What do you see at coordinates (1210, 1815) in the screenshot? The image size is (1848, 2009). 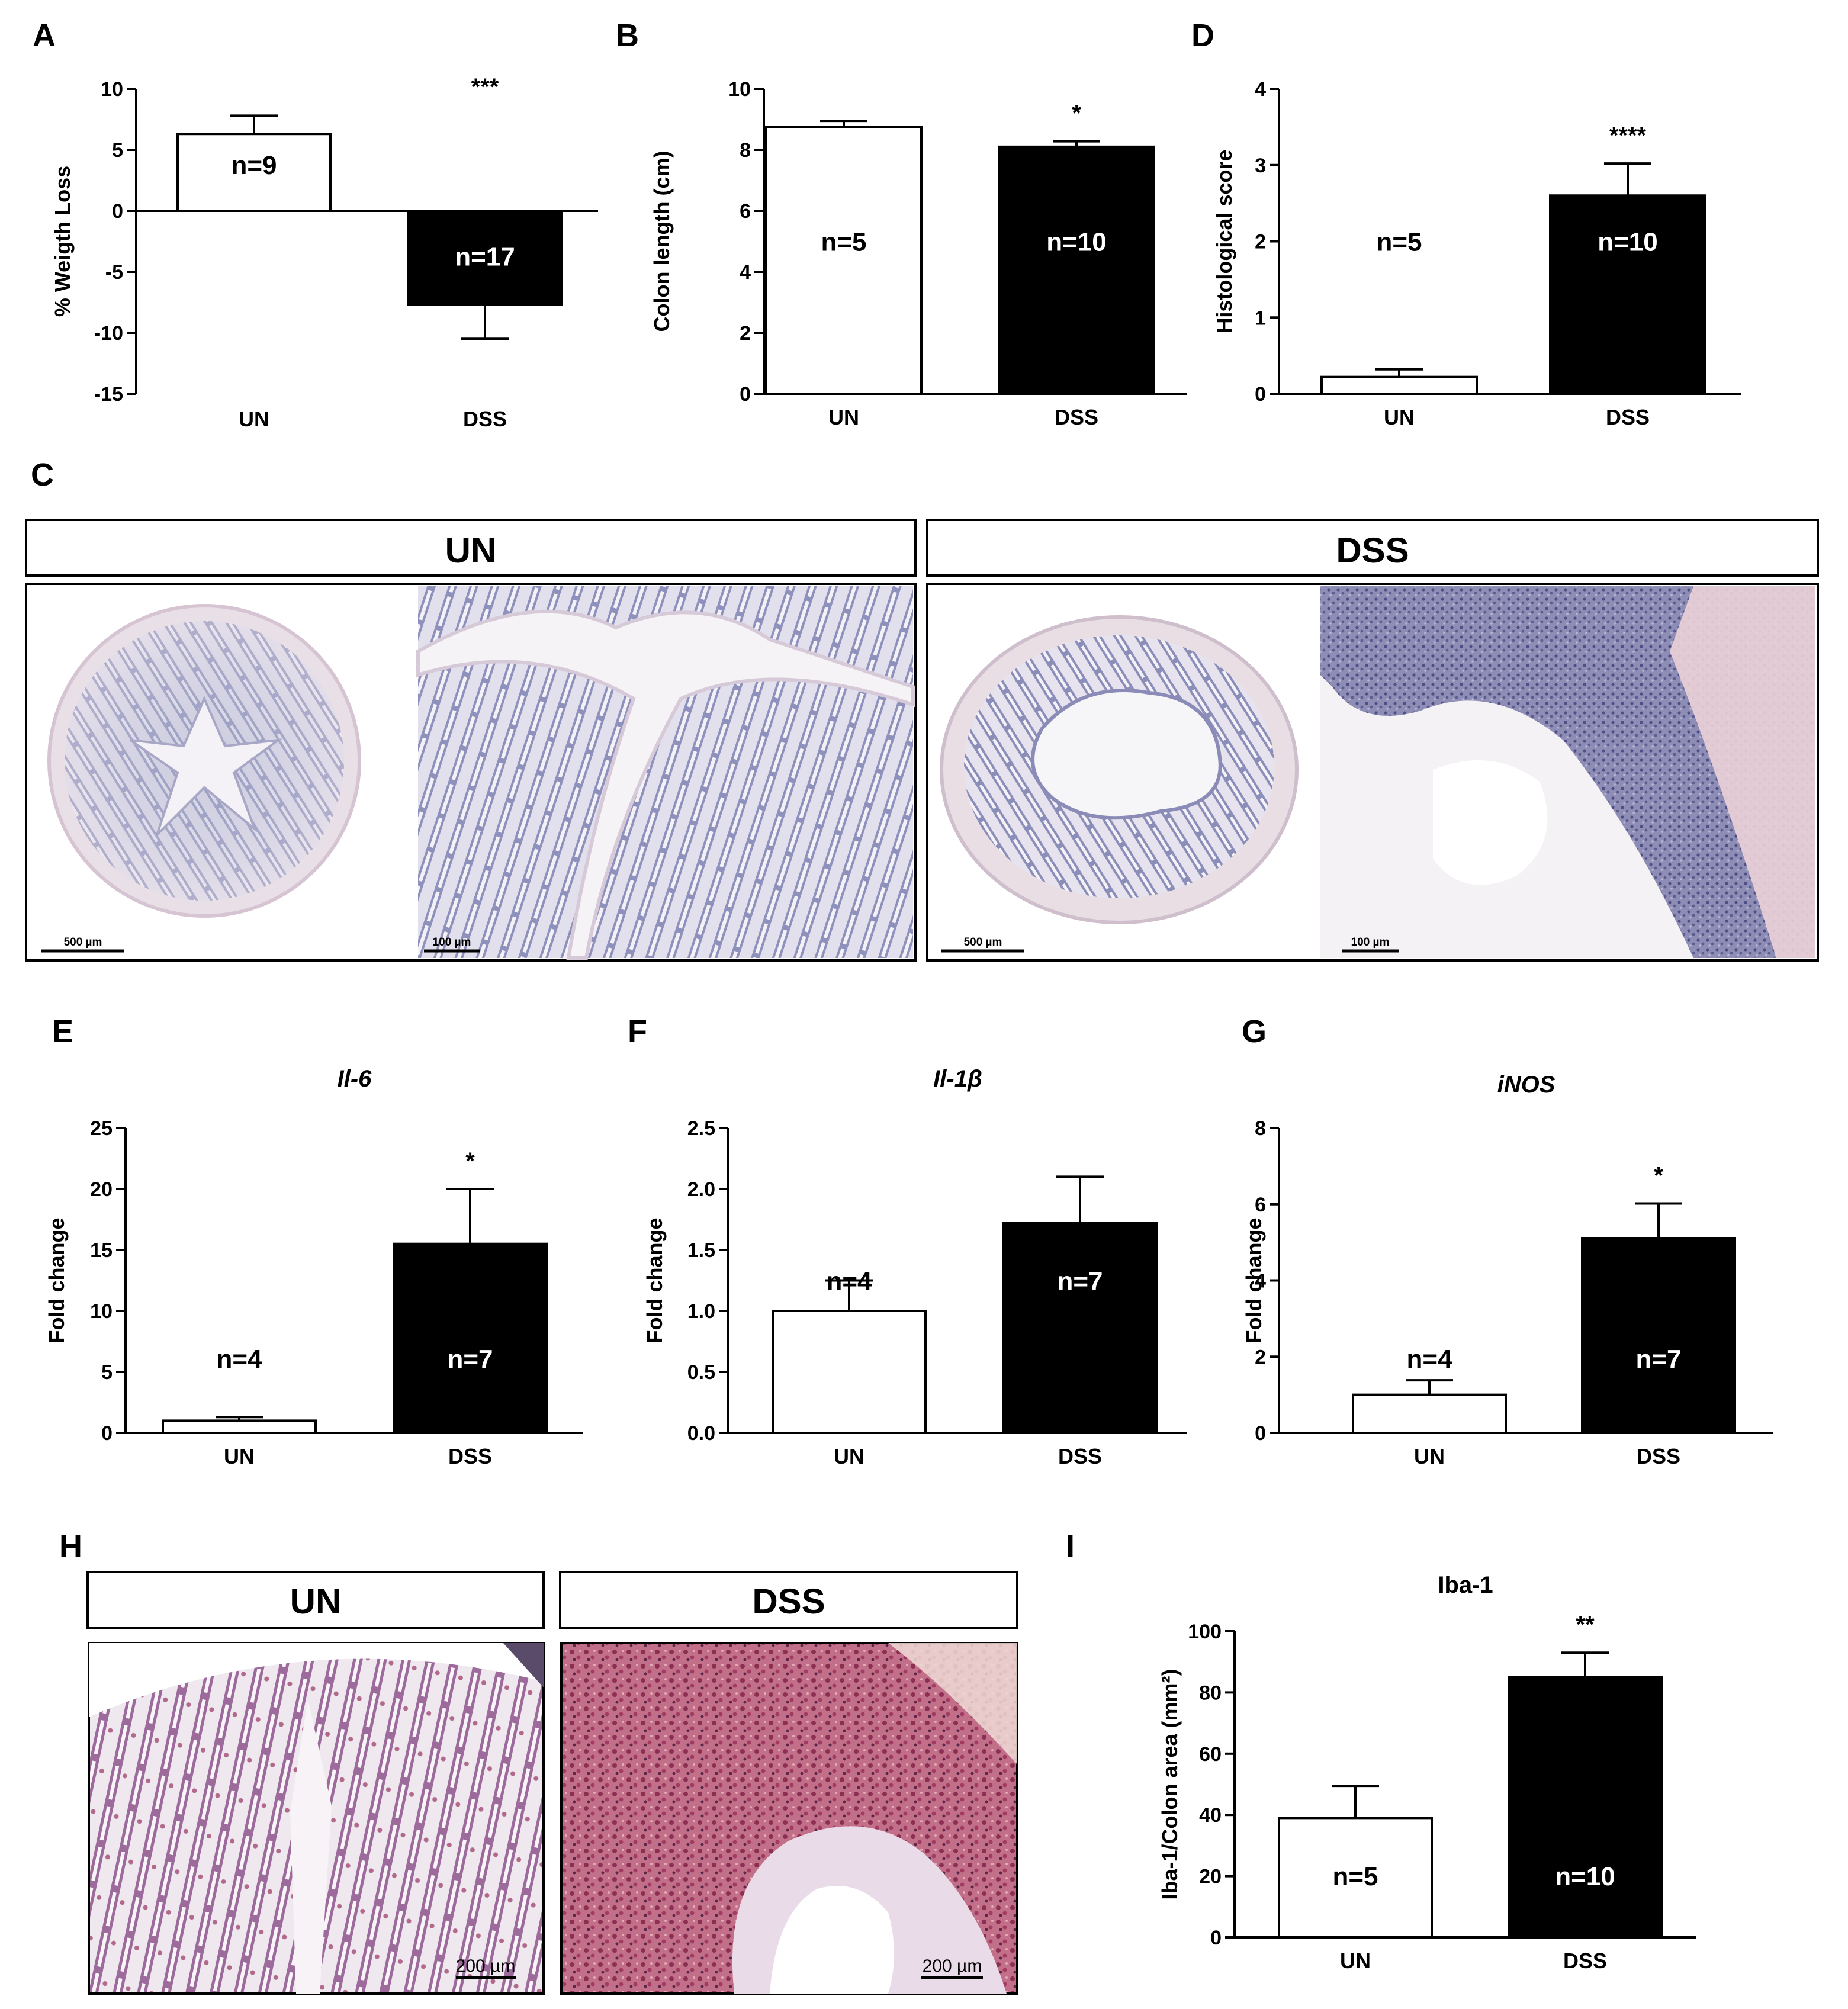 I see `y-tick-label: 40` at bounding box center [1210, 1815].